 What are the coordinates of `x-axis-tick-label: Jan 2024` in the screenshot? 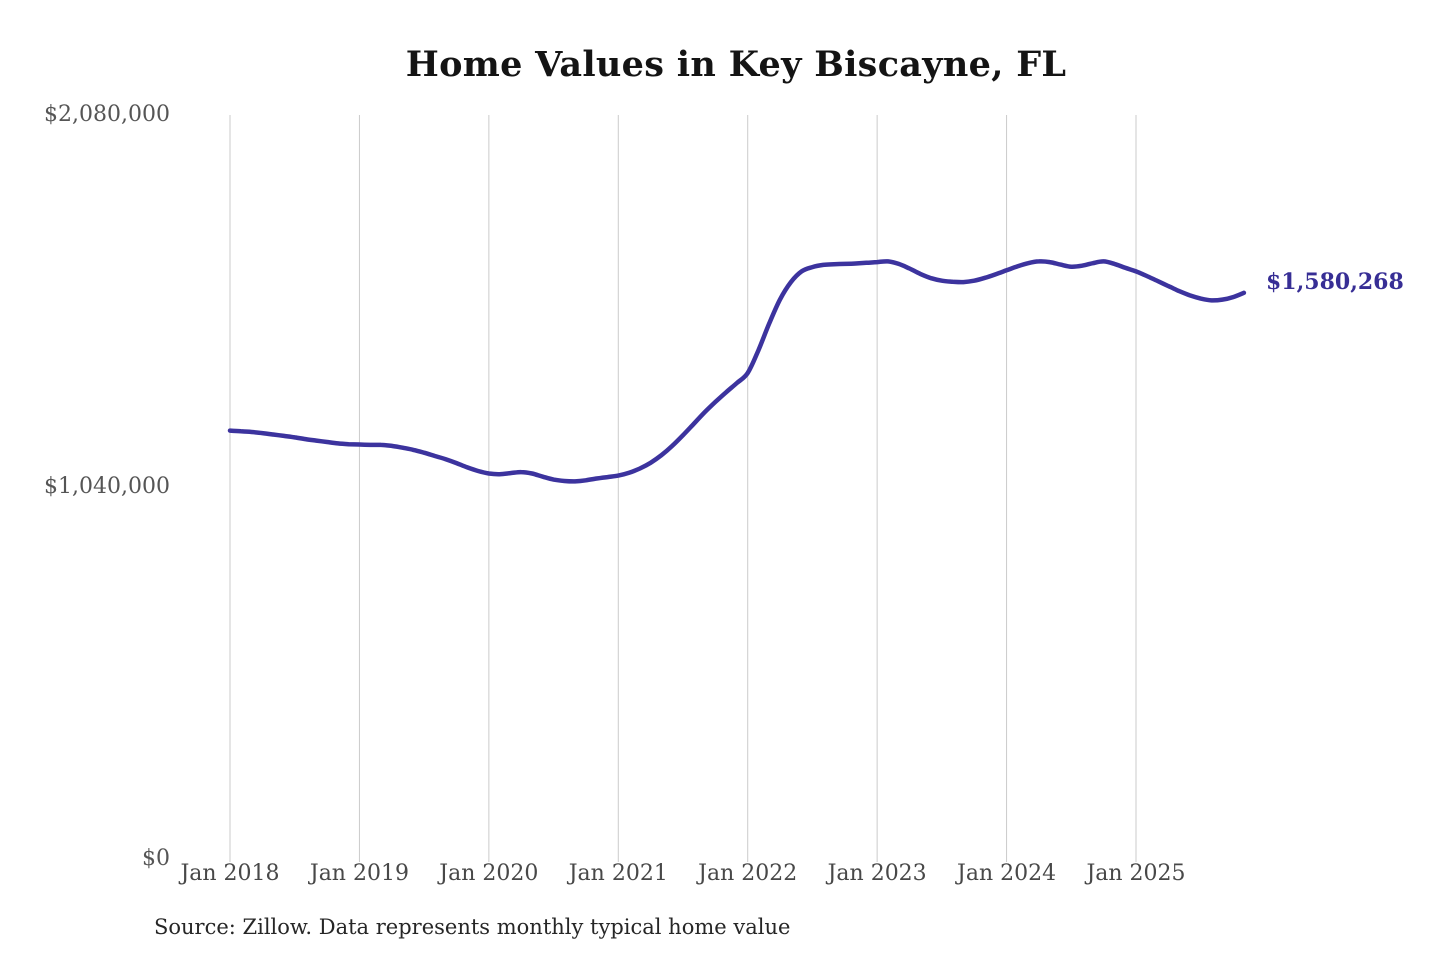 It's located at (1005, 873).